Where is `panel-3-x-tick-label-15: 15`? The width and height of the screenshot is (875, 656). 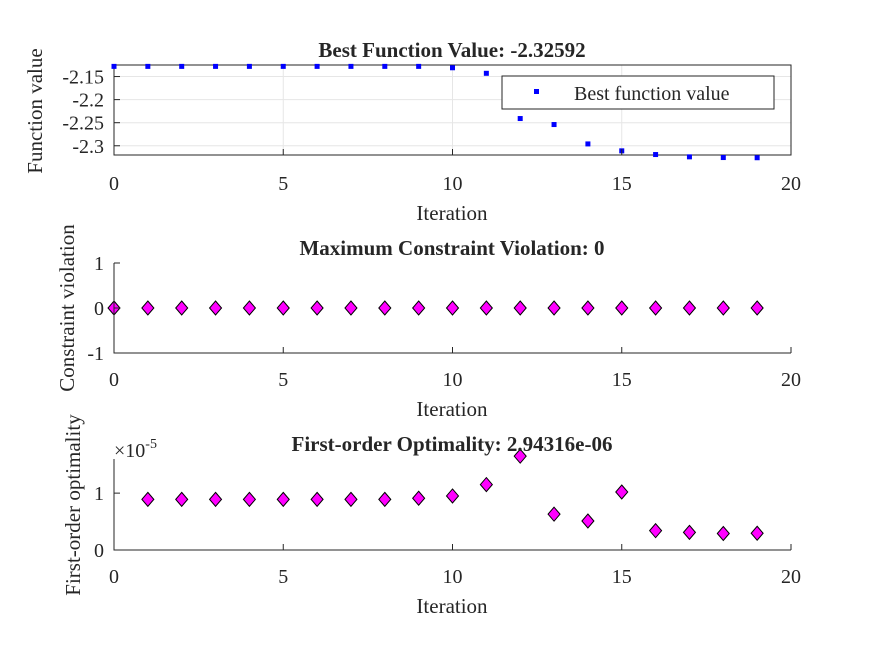
panel-3-x-tick-label-15: 15 is located at coordinates (622, 577).